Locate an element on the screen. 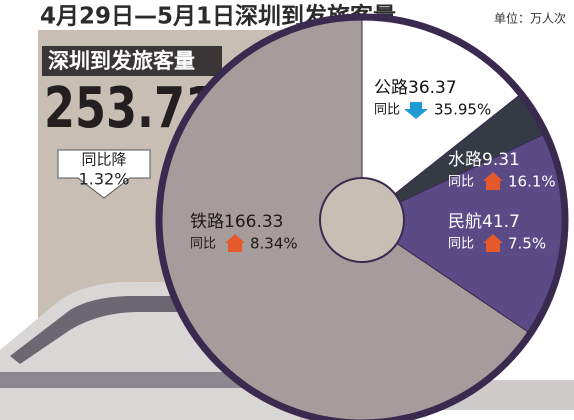 The height and width of the screenshot is (420, 574). total-label: 深圳到发旅客量 is located at coordinates (121, 61).